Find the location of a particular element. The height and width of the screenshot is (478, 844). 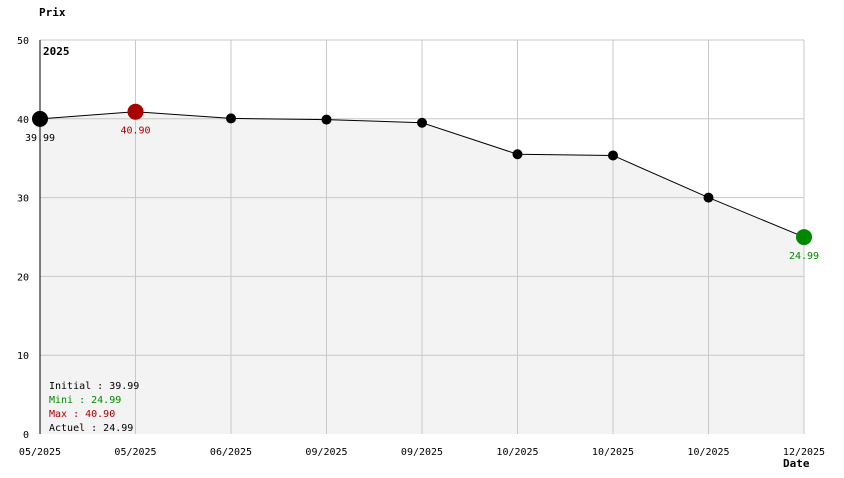

y-axis-title: Prix is located at coordinates (52, 12).